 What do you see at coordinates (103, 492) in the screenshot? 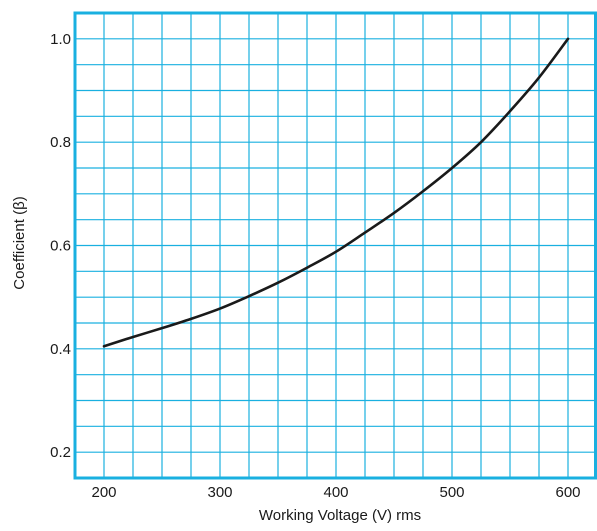
I see `x-tick-label: 200` at bounding box center [103, 492].